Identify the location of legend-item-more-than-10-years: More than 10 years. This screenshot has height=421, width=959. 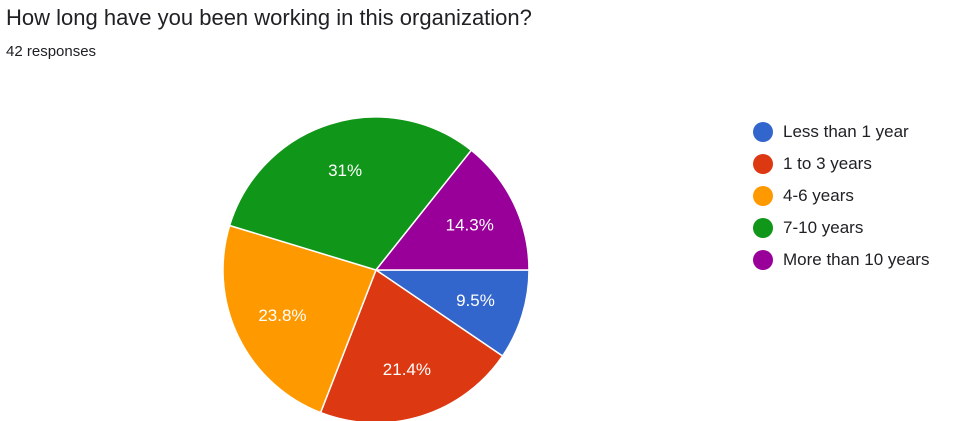
(841, 260).